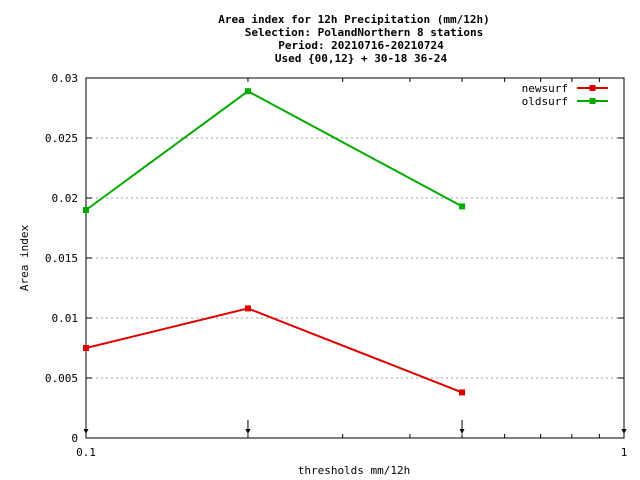 The width and height of the screenshot is (640, 480). What do you see at coordinates (61, 138) in the screenshot?
I see `y-tick-label-5: 0.025` at bounding box center [61, 138].